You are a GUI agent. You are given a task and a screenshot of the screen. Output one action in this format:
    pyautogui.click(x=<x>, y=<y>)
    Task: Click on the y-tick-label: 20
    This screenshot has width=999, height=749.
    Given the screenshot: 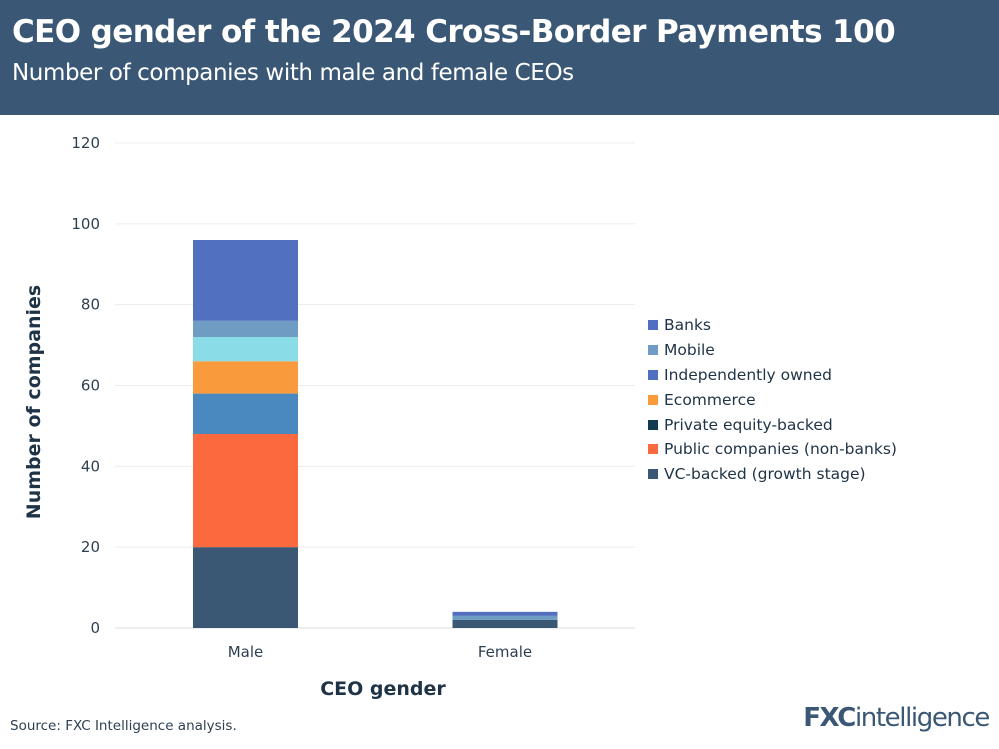 What is the action you would take?
    pyautogui.click(x=90, y=547)
    